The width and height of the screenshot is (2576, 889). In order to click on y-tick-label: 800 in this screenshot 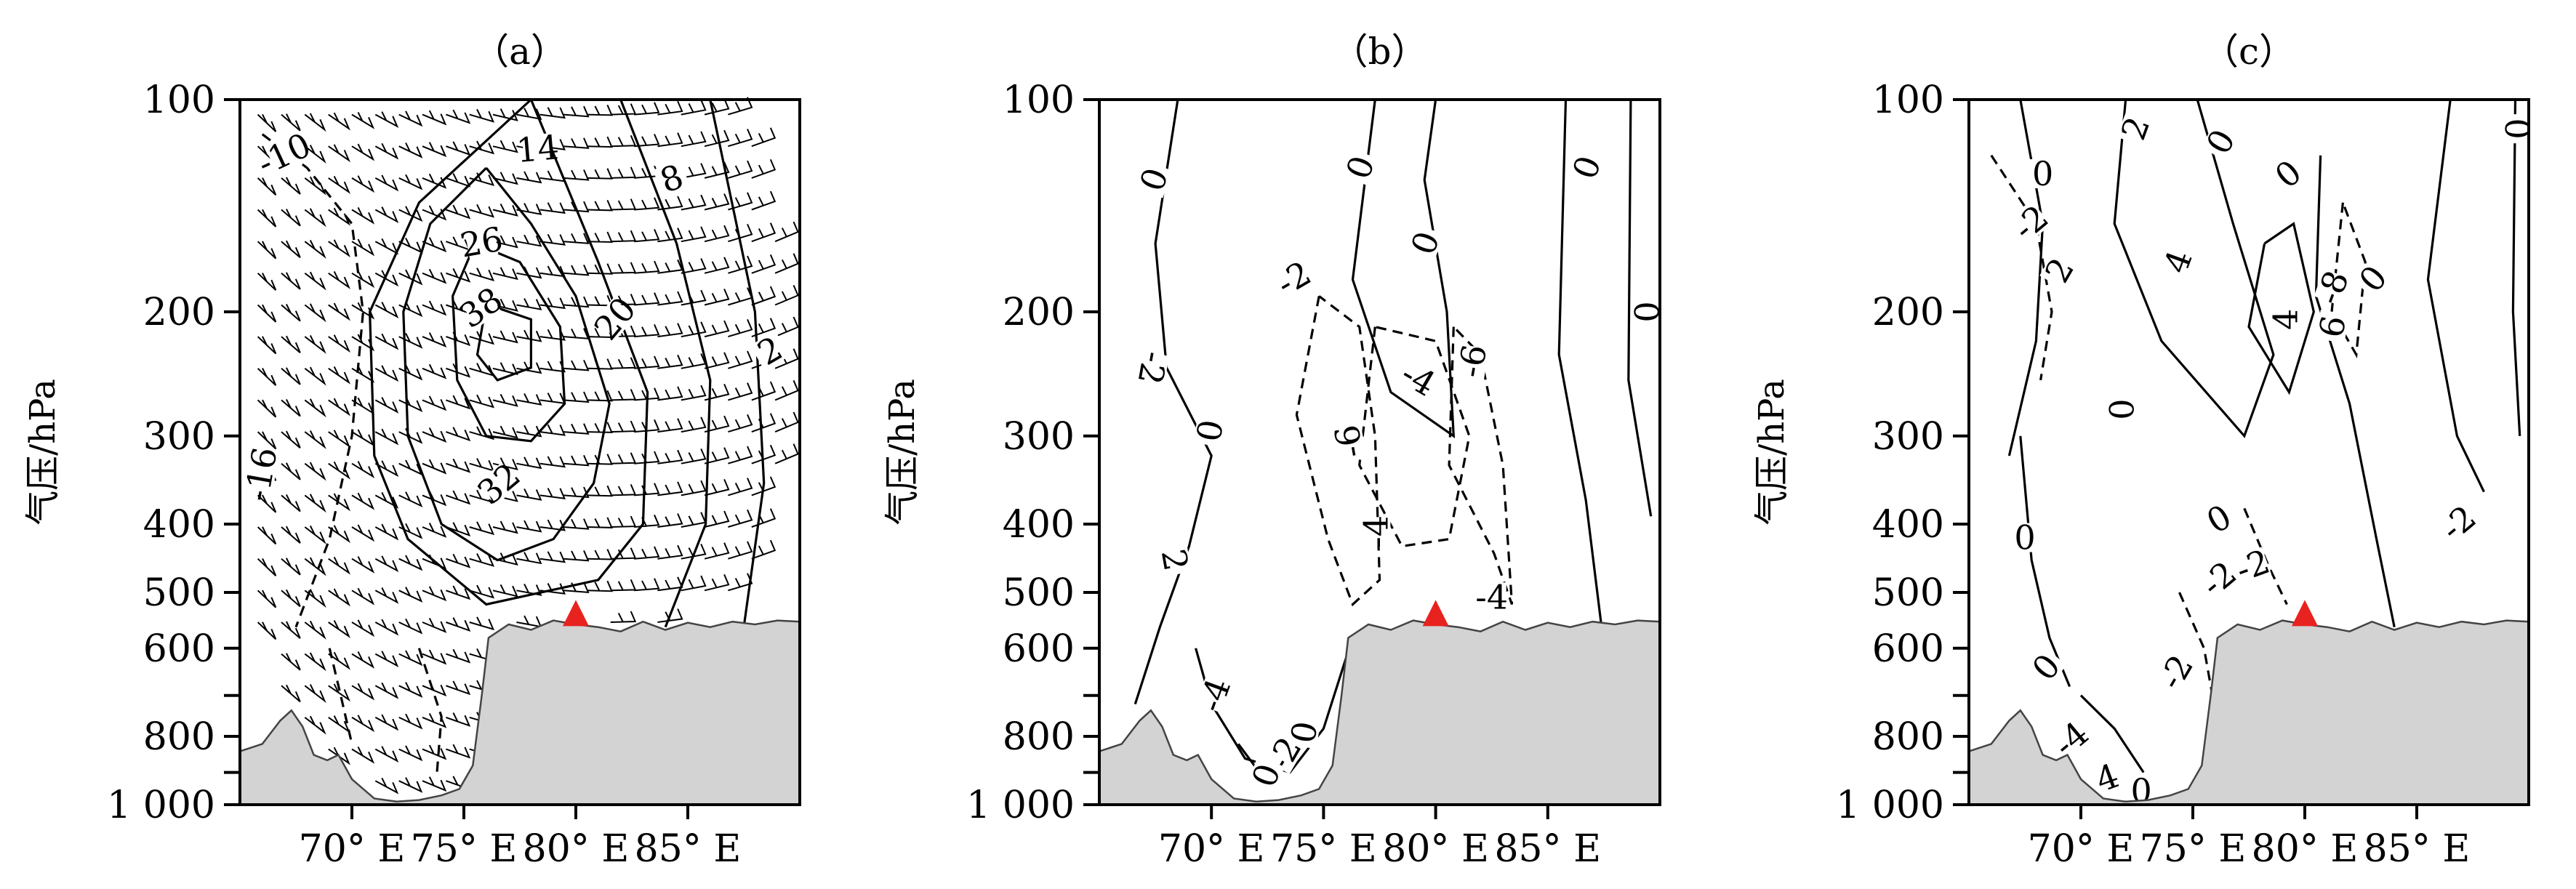, I will do `click(179, 737)`.